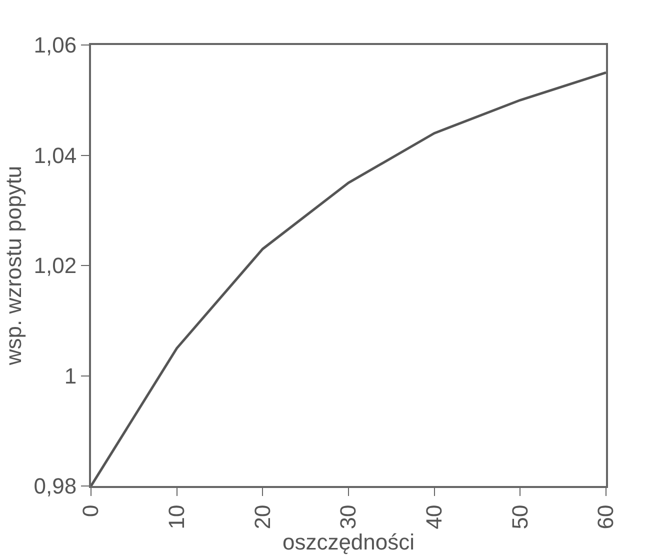  What do you see at coordinates (55, 265) in the screenshot?
I see `y-tick-label: 1,02` at bounding box center [55, 265].